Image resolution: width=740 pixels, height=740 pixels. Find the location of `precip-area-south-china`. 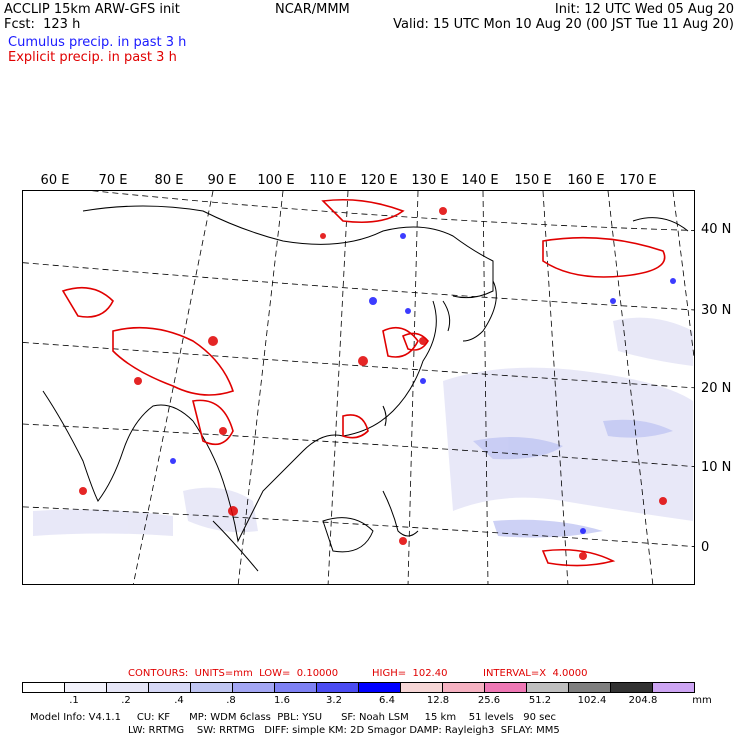

precip-area-south-china is located at coordinates (355, 426).